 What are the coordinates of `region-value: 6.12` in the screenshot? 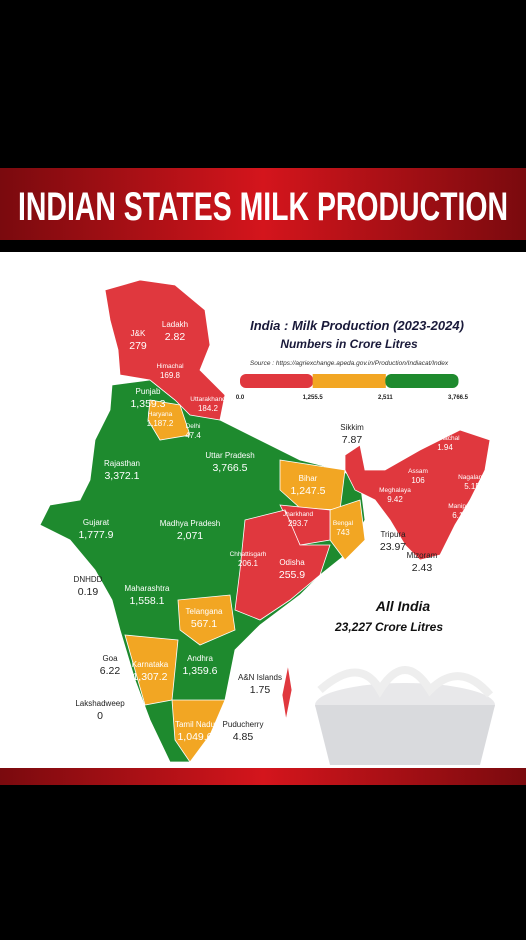 It's located at (460, 515).